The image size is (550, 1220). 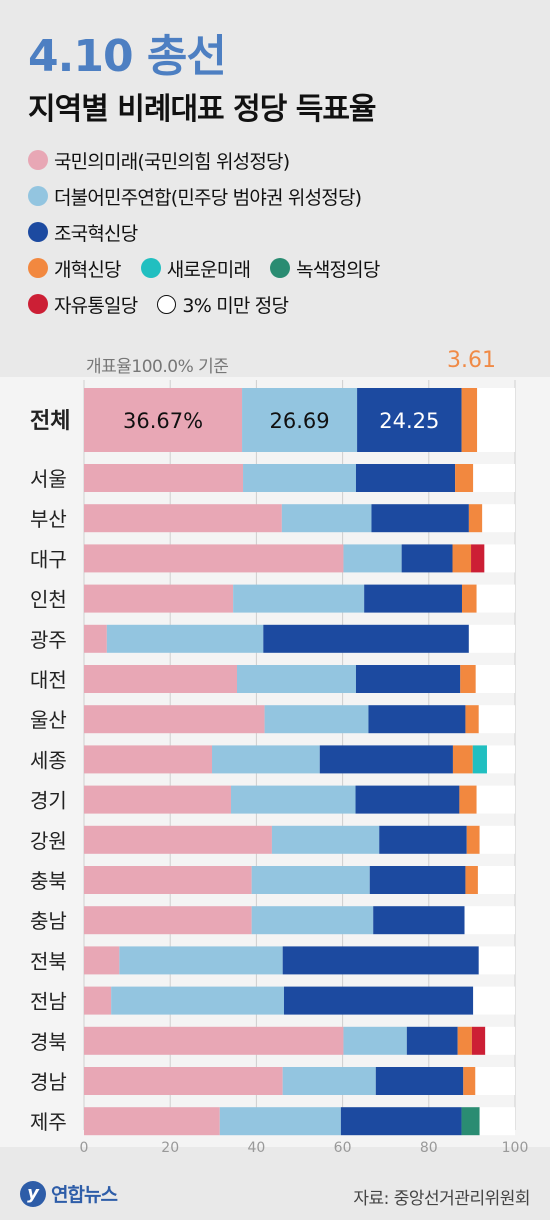 I want to click on reform-total-label: 3.61, so click(x=471, y=360).